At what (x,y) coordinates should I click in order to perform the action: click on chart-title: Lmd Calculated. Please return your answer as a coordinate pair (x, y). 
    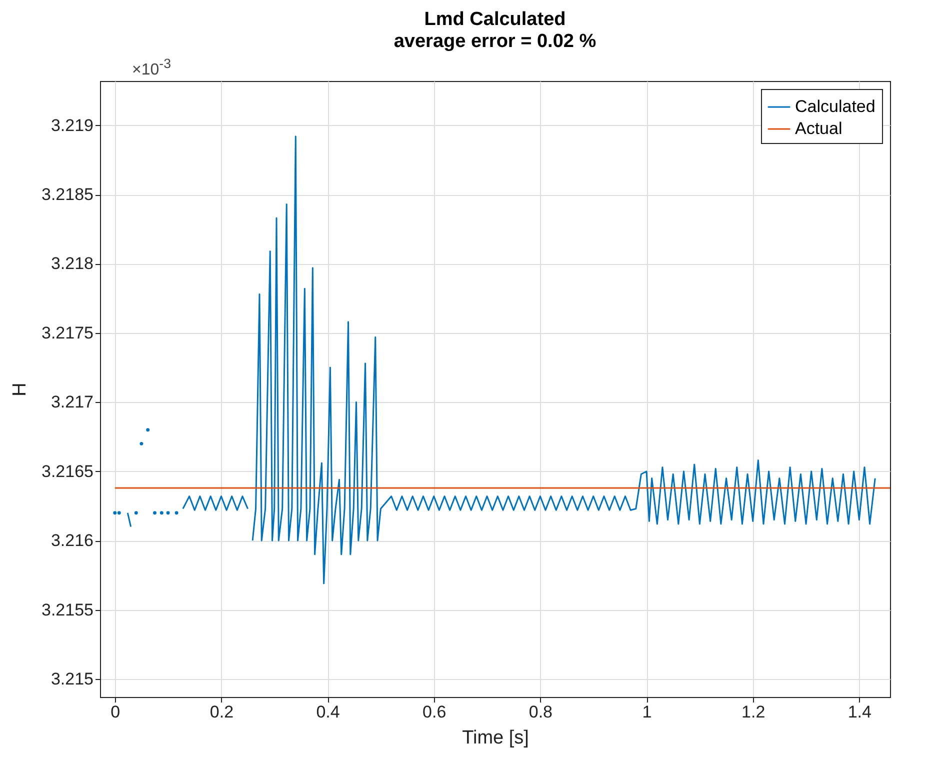
    Looking at the image, I should click on (495, 19).